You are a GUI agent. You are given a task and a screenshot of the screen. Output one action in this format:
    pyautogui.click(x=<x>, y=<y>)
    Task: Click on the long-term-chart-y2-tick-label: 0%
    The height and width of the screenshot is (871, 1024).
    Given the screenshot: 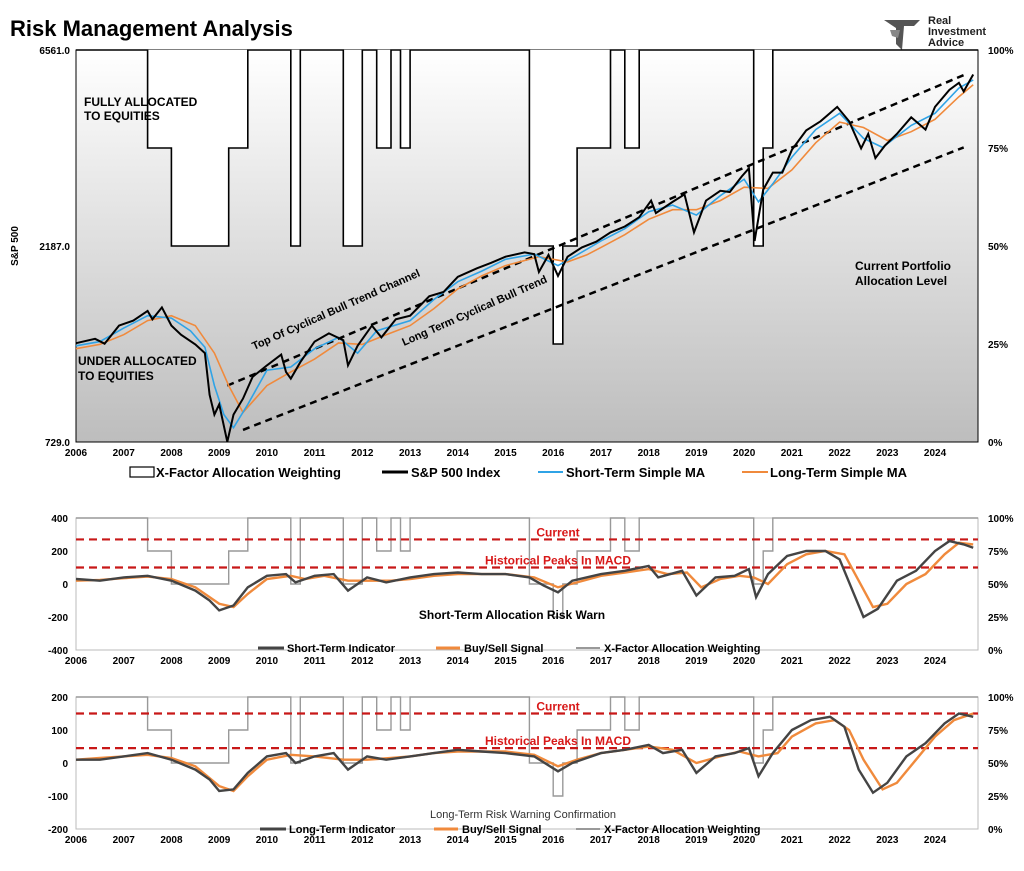 What is the action you would take?
    pyautogui.click(x=995, y=830)
    